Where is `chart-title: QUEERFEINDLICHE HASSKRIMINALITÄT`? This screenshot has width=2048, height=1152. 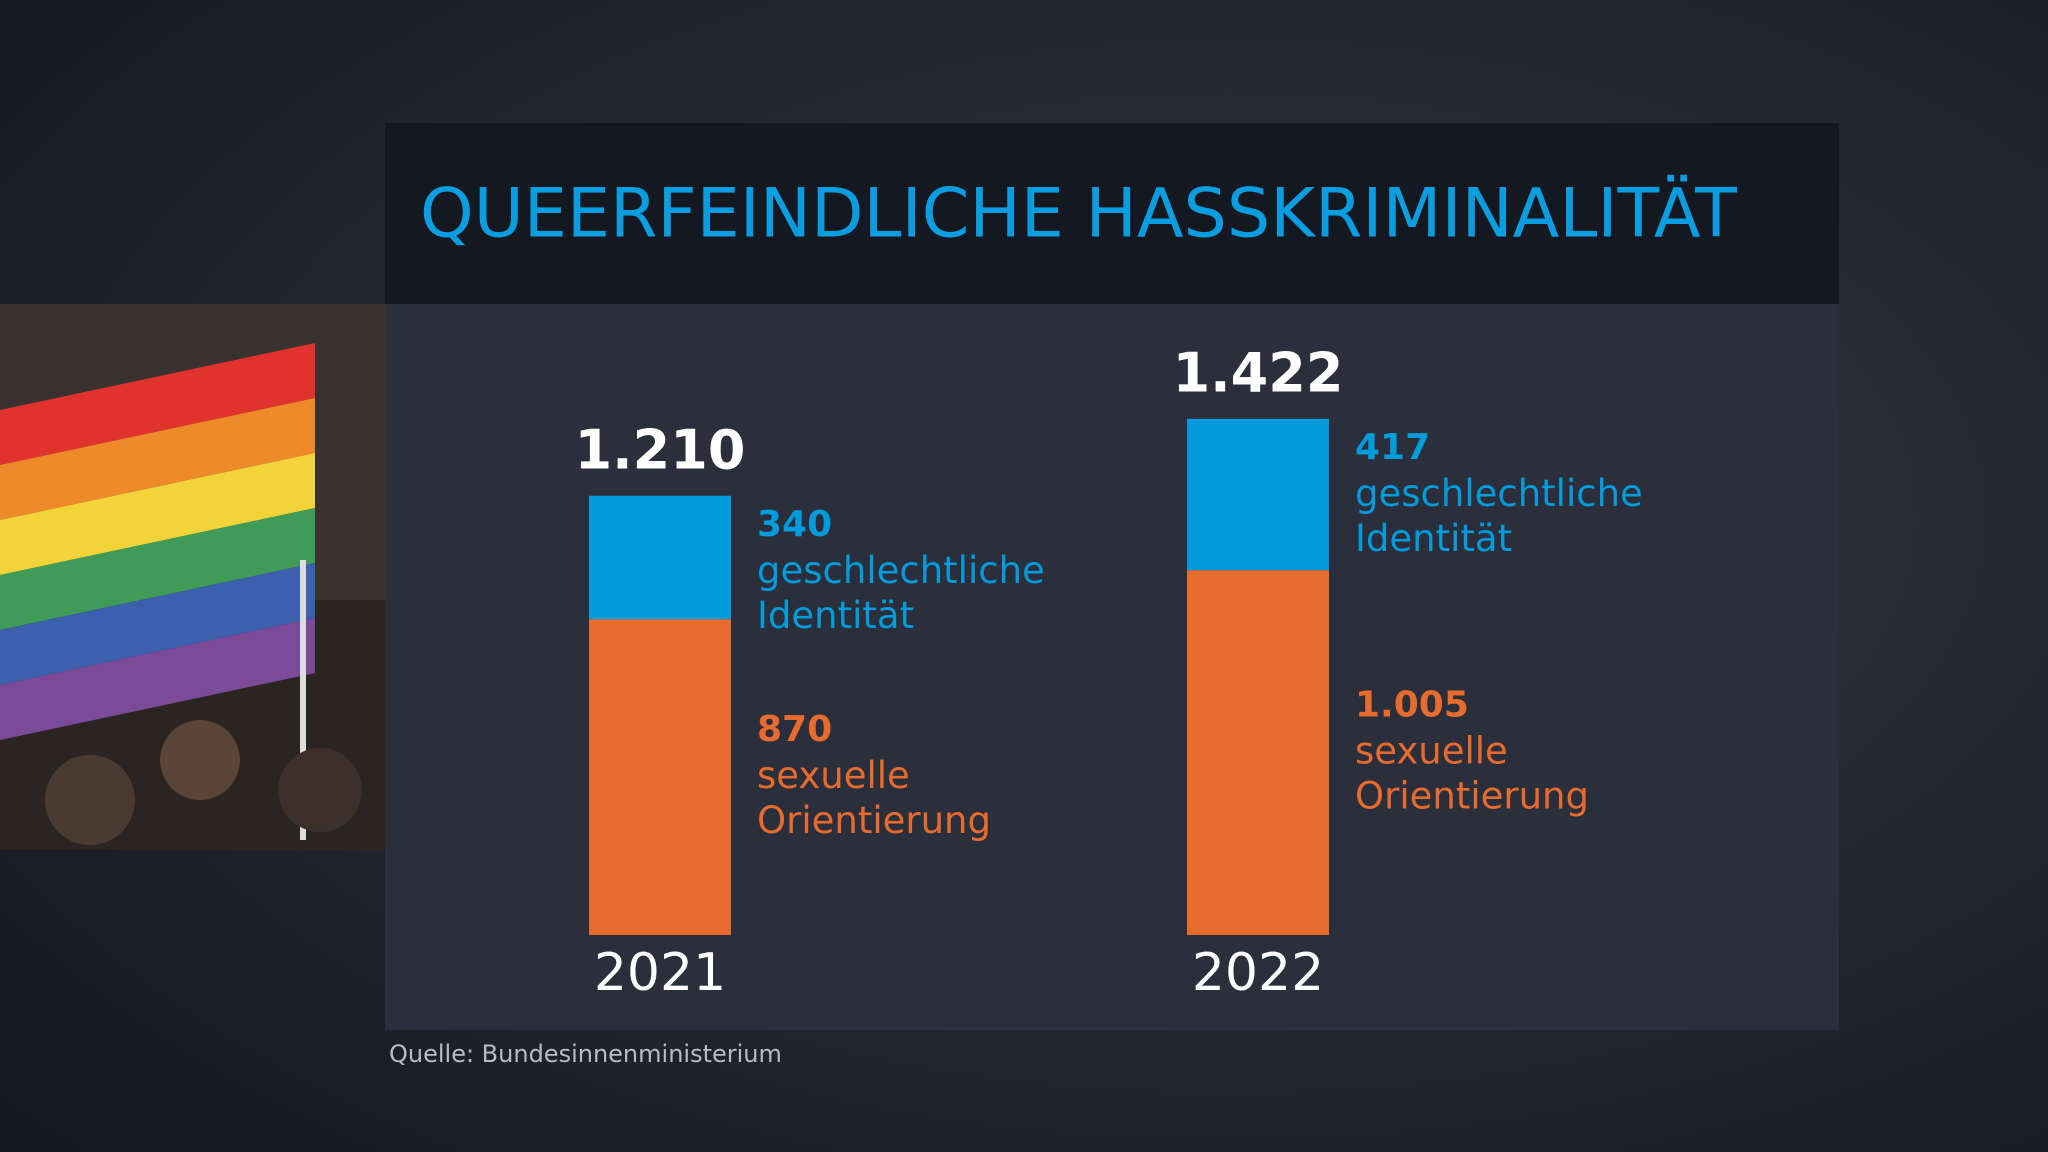
chart-title: QUEERFEINDLICHE HASSKRIMINALITÄT is located at coordinates (1078, 214).